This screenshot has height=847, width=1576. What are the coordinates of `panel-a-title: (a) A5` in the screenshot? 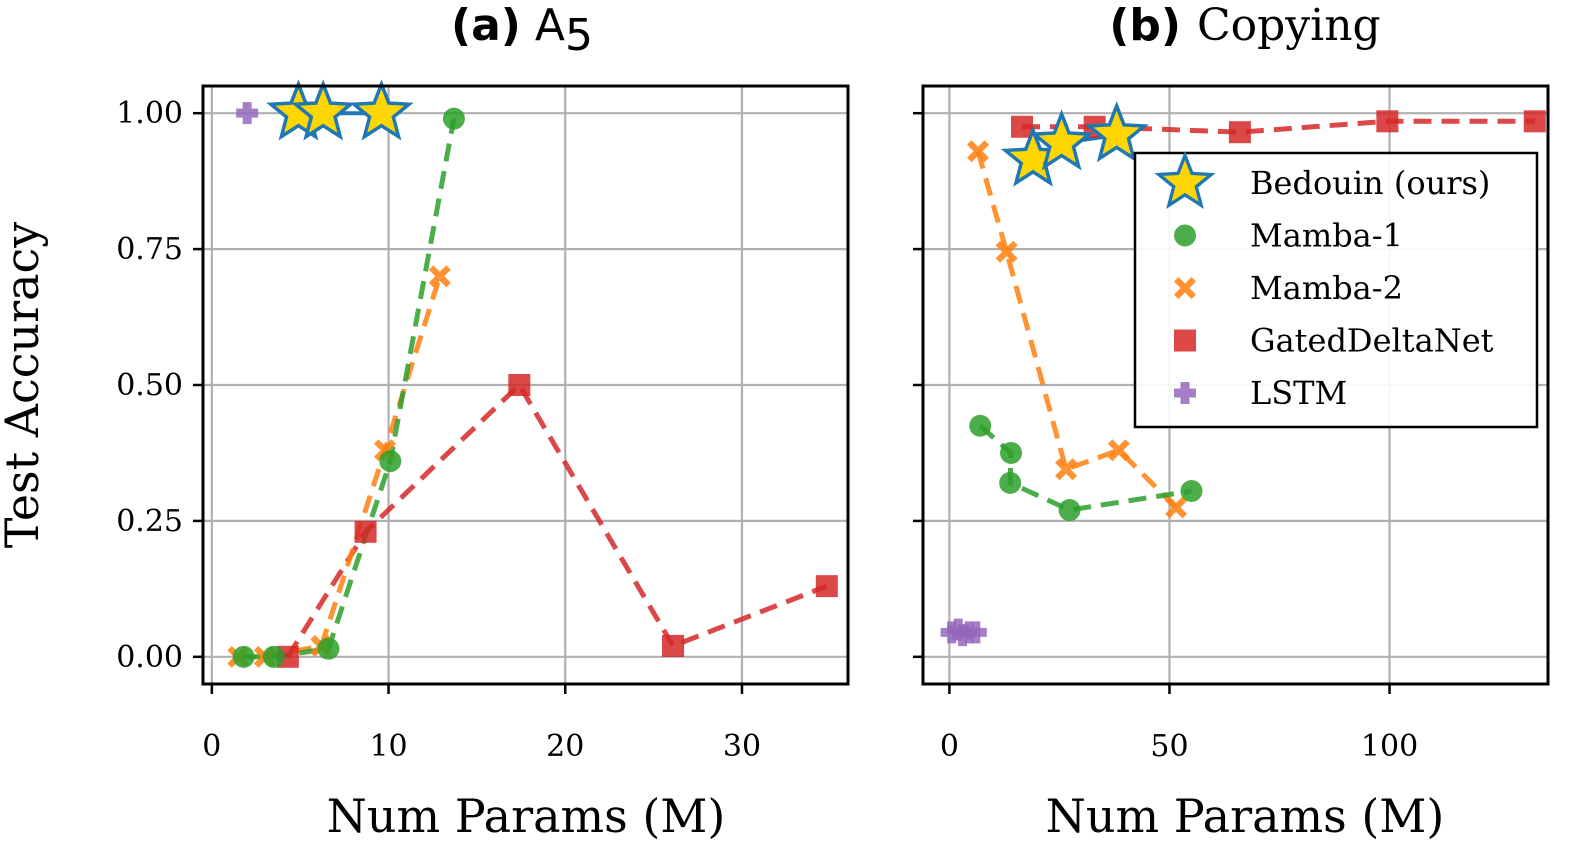 It's located at (522, 30).